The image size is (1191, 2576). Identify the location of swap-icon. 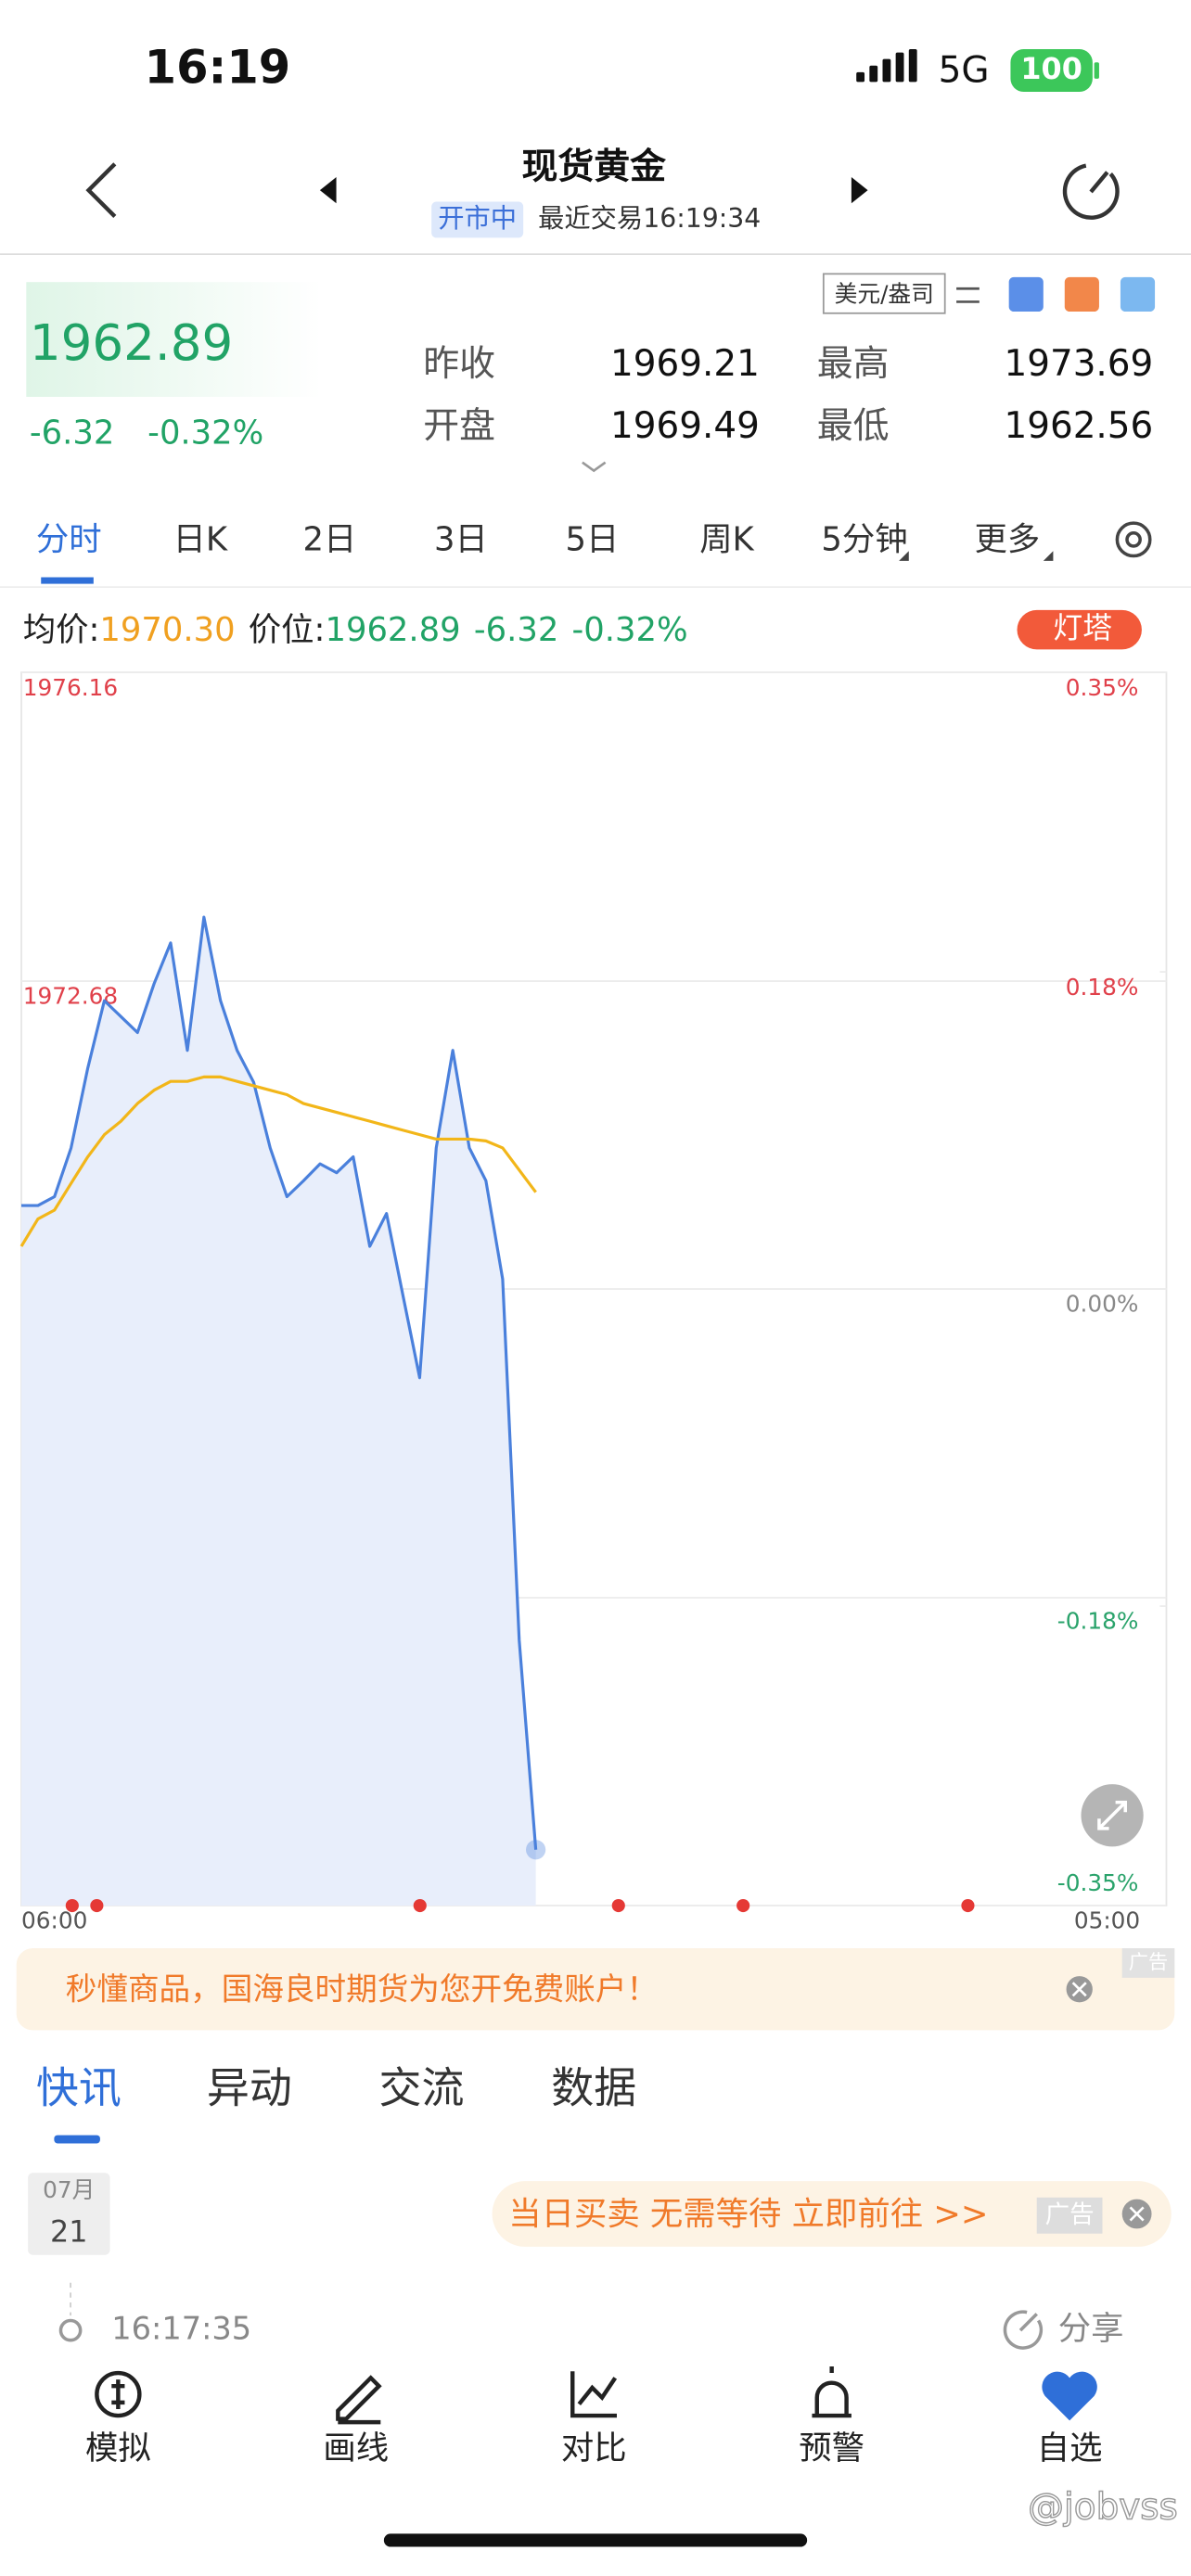
(968, 295).